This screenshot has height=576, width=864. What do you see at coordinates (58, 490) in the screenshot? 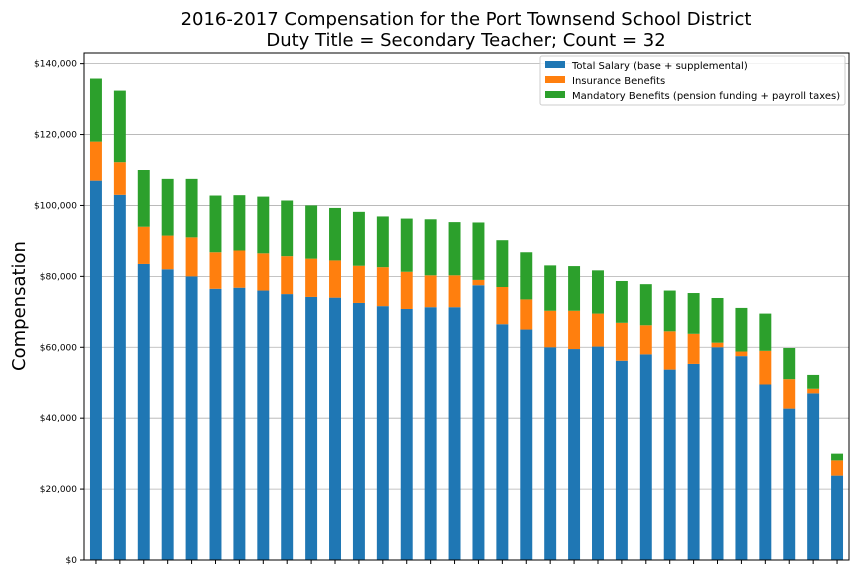
I see `y-tick-label: $20,000` at bounding box center [58, 490].